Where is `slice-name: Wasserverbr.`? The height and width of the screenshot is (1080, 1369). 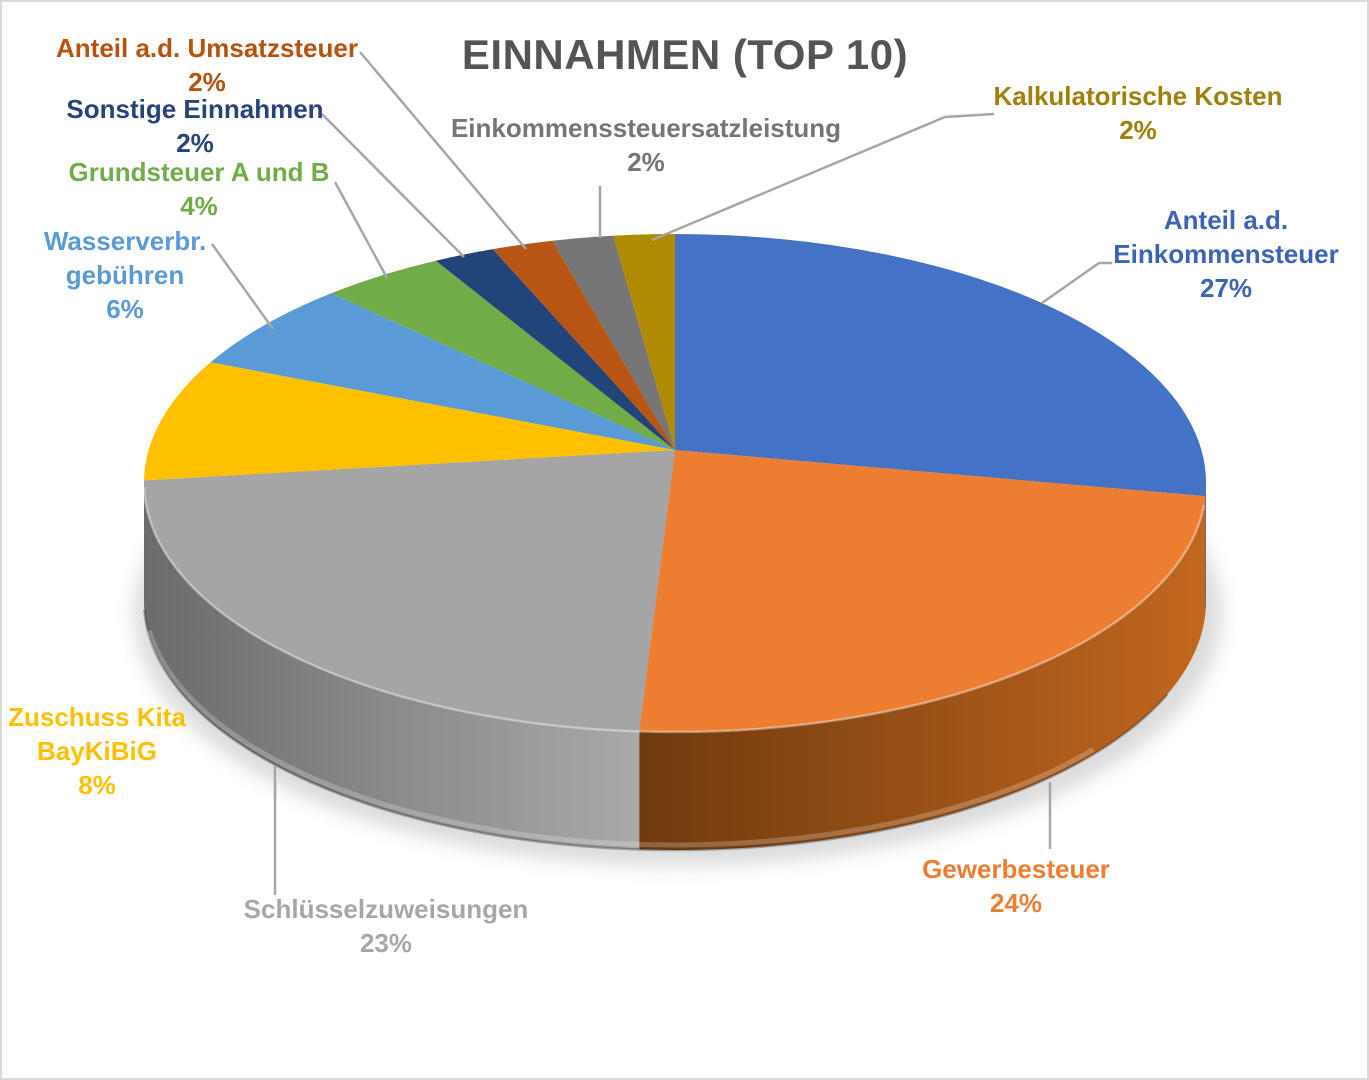 slice-name: Wasserverbr. is located at coordinates (125, 241).